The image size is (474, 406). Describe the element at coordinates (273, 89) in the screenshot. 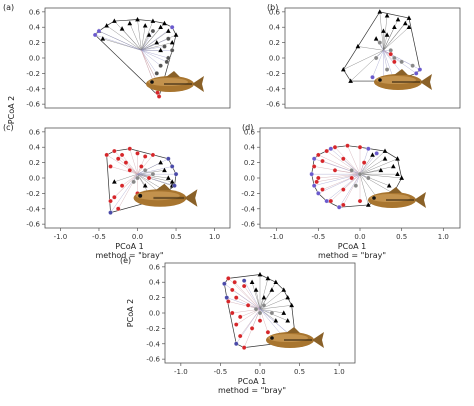

I see `y-tick-label: -0.4` at that location.